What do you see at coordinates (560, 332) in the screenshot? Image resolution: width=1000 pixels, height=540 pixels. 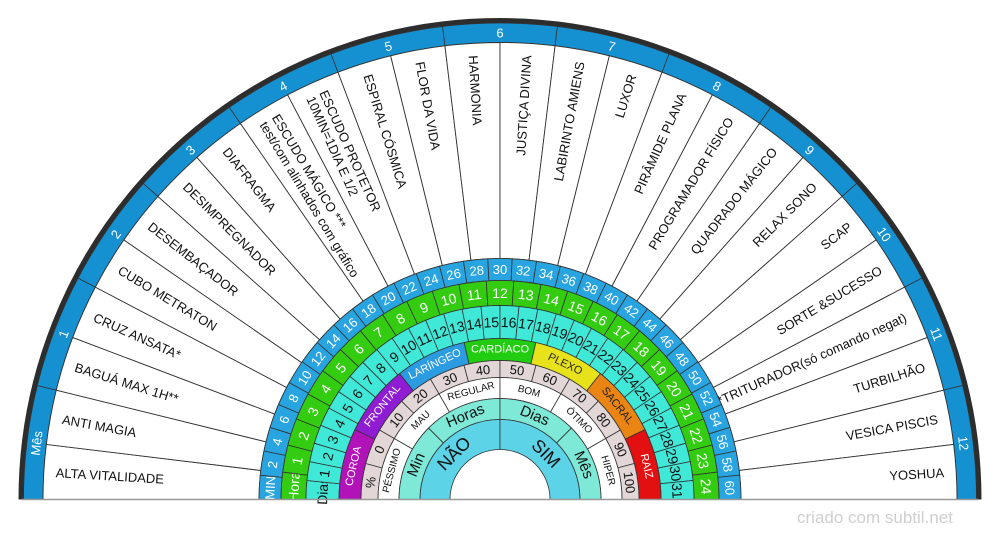 I see `days-label: 19` at bounding box center [560, 332].